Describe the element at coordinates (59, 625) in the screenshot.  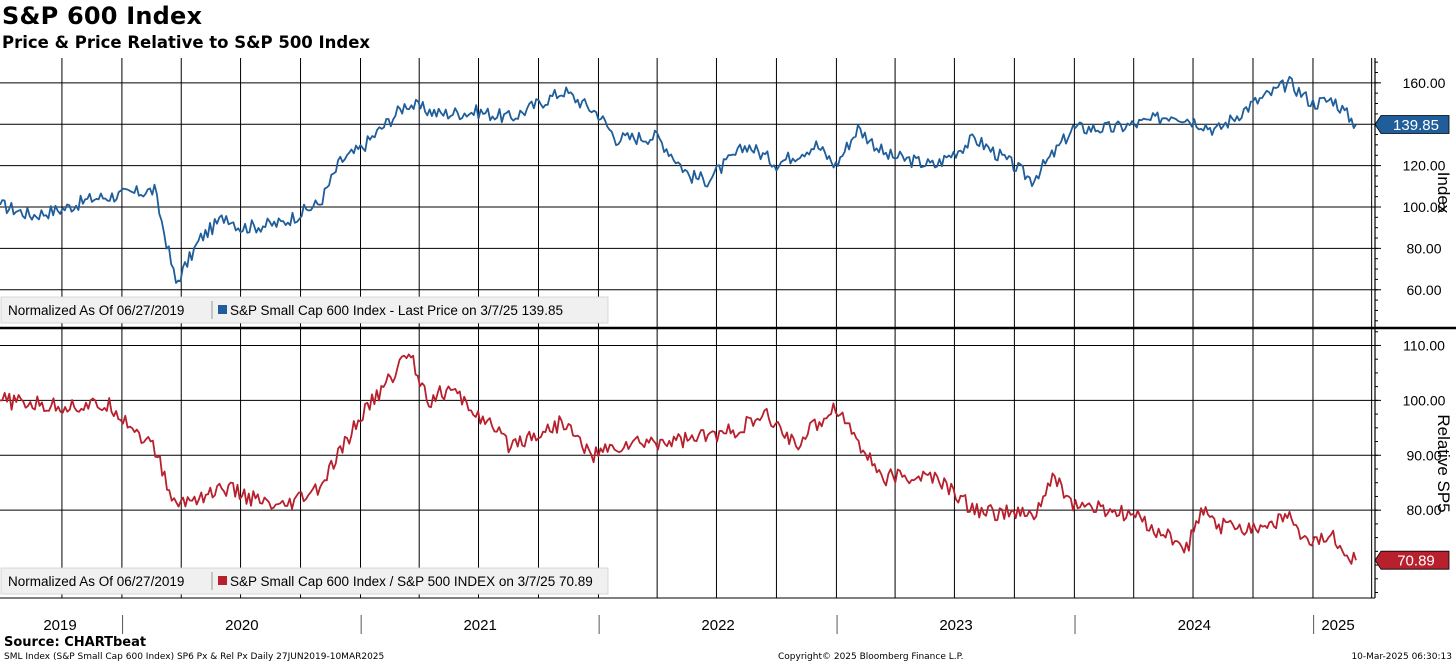
I see `x-year-label: 2019` at that location.